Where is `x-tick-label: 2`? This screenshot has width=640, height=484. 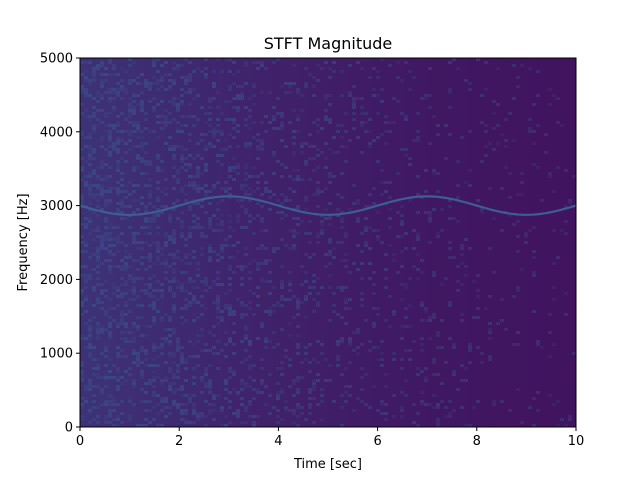
x-tick-label: 2 is located at coordinates (179, 441).